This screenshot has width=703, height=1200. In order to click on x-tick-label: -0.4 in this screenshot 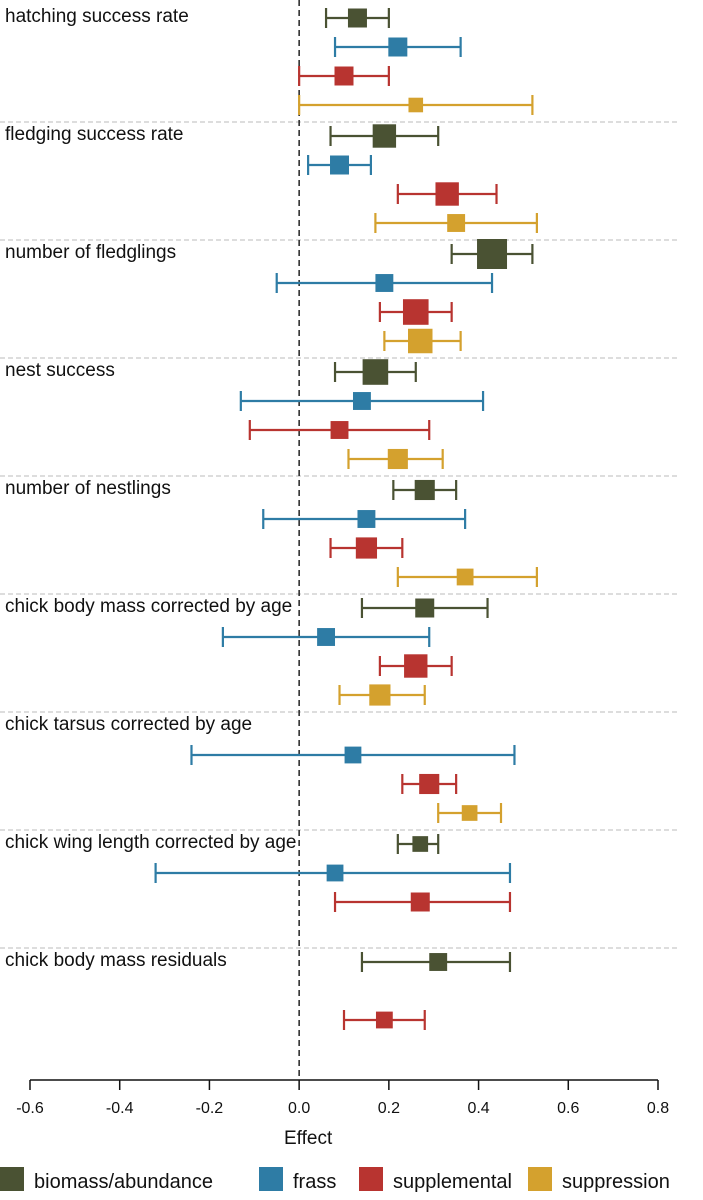, I will do `click(120, 1108)`.